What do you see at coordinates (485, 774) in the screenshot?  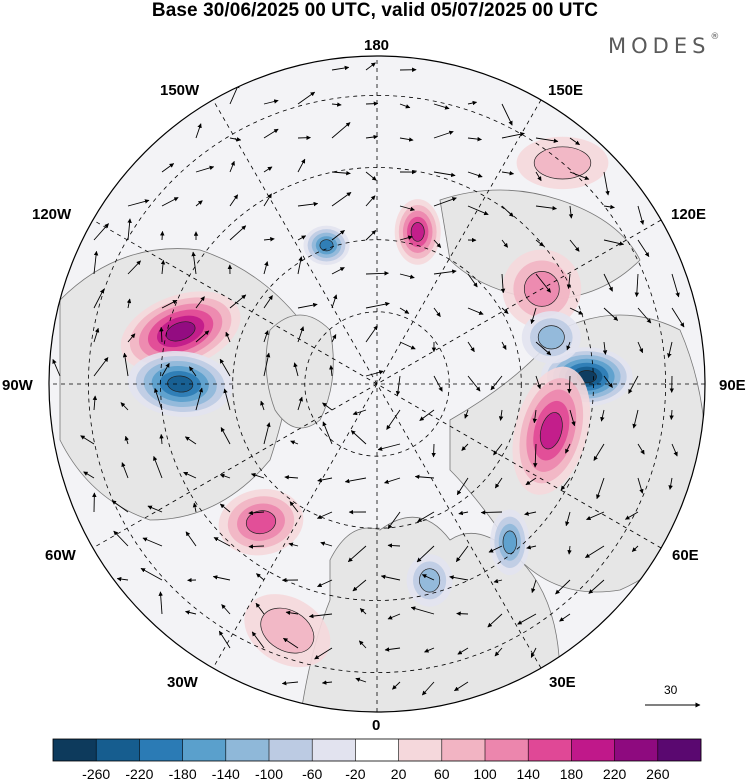 I see `colorbar-tick-label: 100` at bounding box center [485, 774].